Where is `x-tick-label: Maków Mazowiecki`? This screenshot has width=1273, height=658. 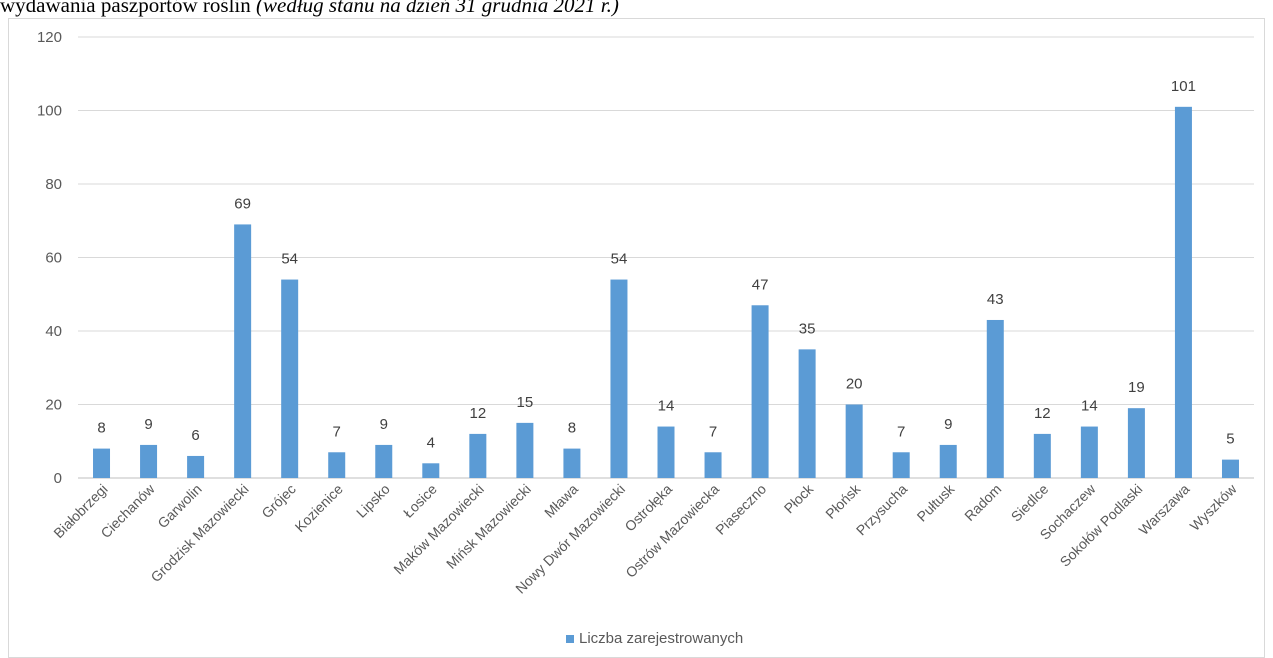
x-tick-label: Maków Mazowiecki is located at coordinates (438, 529).